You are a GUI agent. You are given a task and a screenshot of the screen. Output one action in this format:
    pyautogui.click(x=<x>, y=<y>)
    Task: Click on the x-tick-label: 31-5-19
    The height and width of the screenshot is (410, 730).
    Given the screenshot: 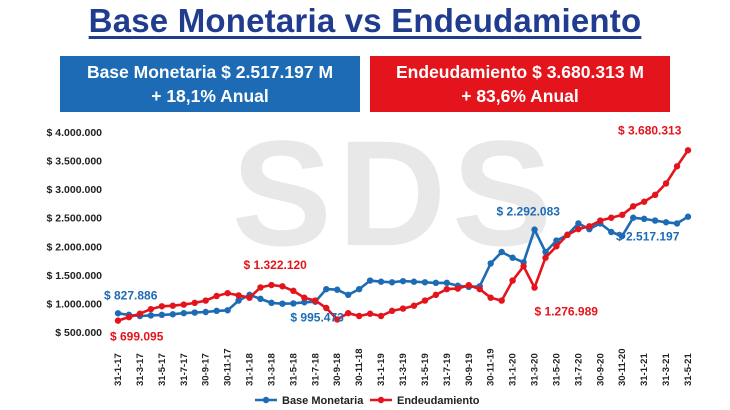 What is the action you would take?
    pyautogui.click(x=425, y=369)
    